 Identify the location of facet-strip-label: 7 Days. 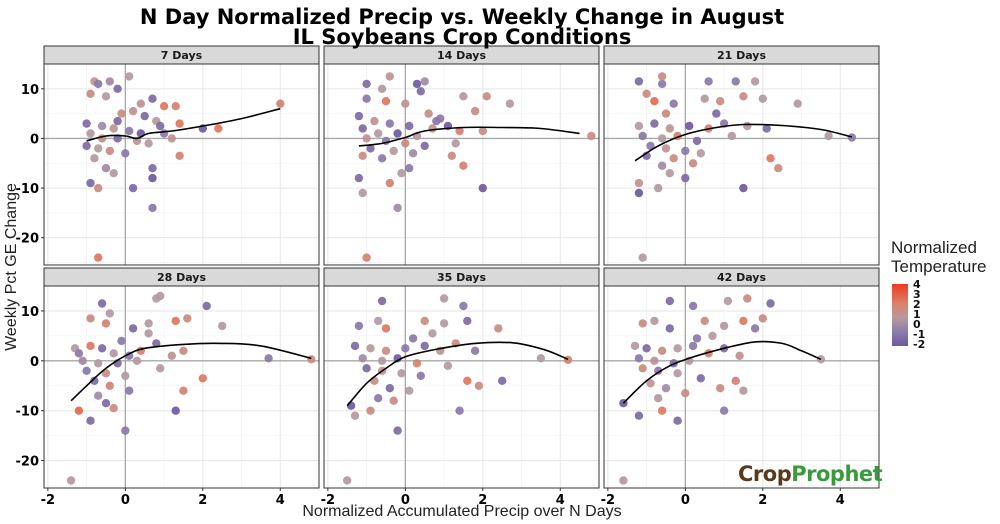
(182, 55).